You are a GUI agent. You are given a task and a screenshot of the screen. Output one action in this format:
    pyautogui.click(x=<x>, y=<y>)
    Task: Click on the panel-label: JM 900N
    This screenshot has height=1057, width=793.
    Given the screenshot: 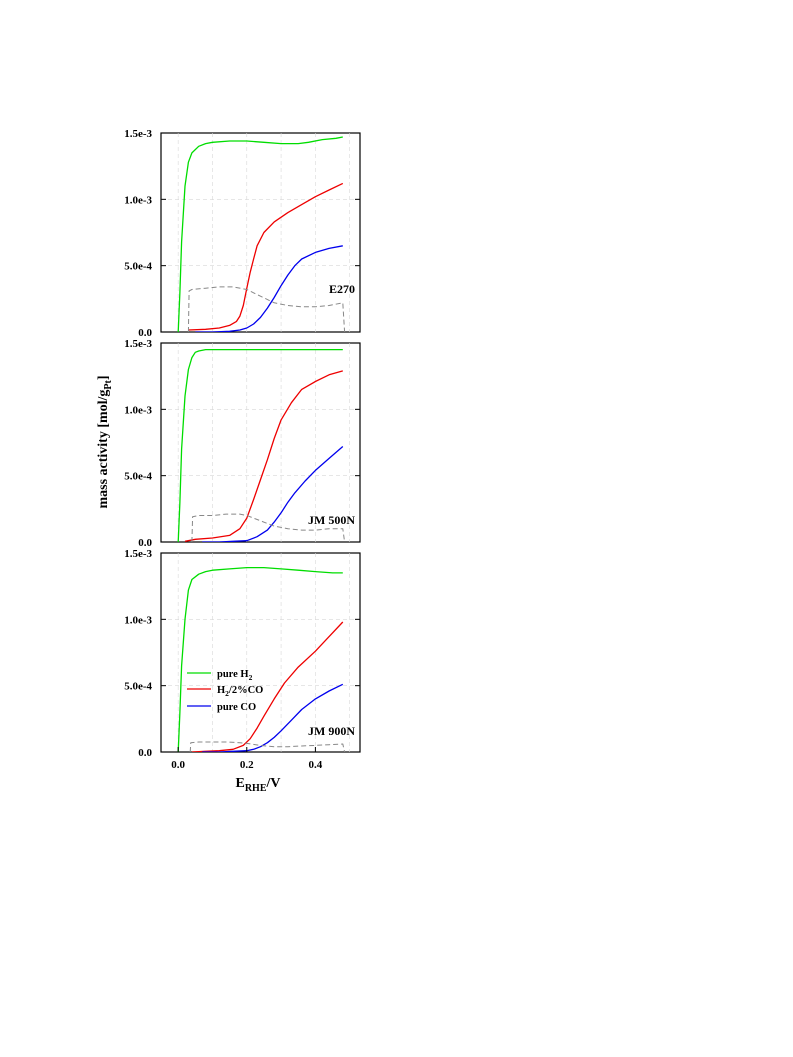 What is the action you would take?
    pyautogui.click(x=331, y=731)
    